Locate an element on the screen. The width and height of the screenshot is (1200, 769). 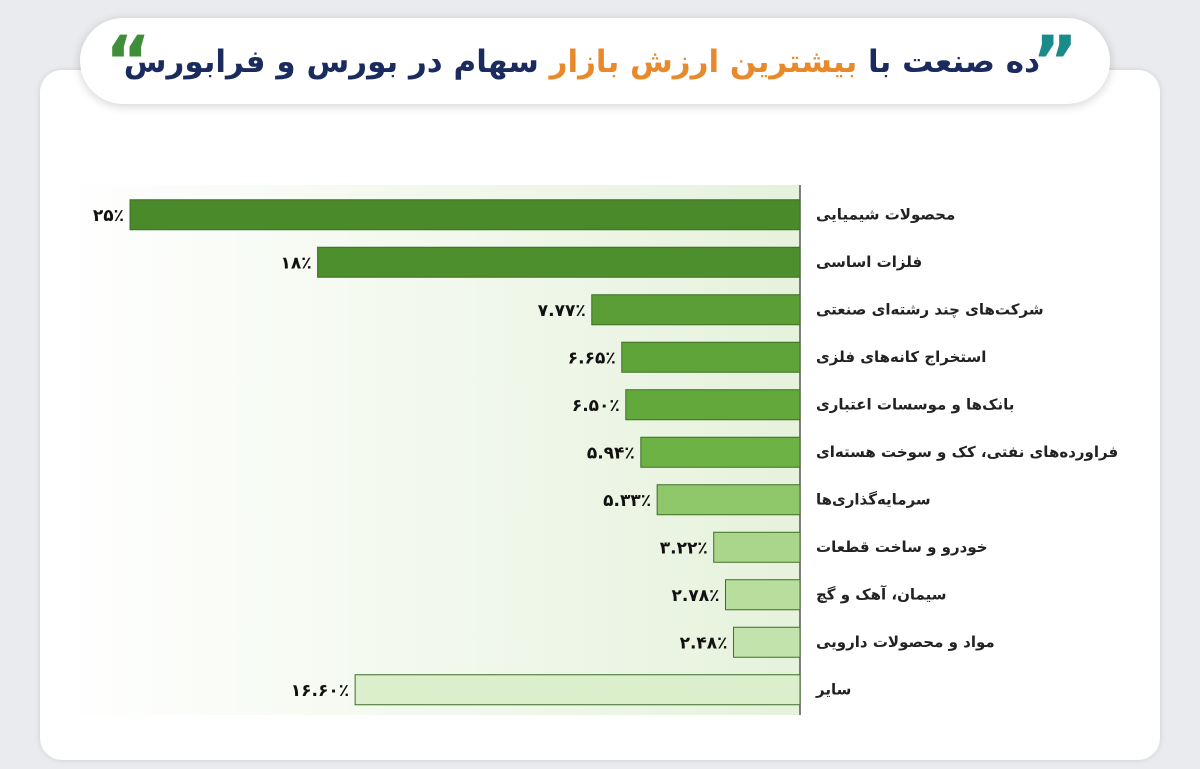
title-pill is located at coordinates (595, 61).